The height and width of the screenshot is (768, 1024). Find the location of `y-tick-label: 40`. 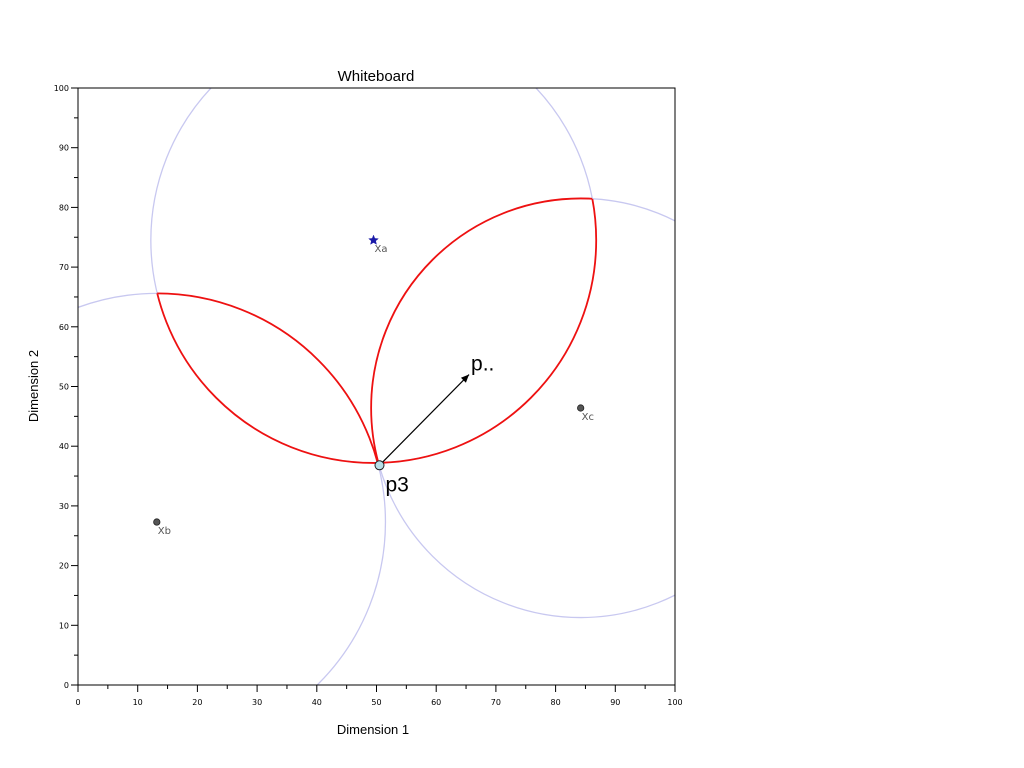

y-tick-label: 40 is located at coordinates (64, 446).